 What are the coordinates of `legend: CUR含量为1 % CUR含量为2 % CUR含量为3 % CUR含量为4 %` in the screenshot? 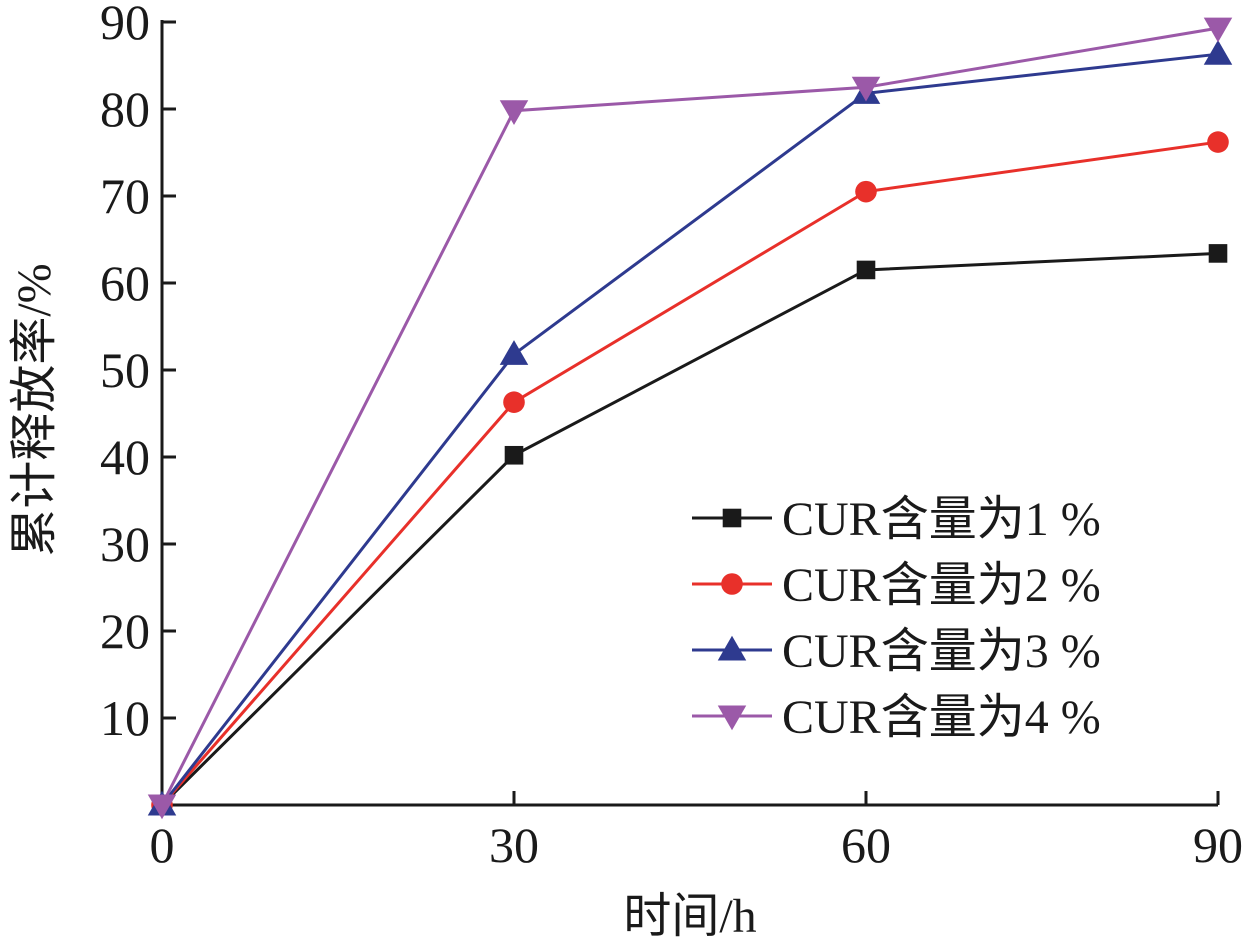 It's located at (896, 618).